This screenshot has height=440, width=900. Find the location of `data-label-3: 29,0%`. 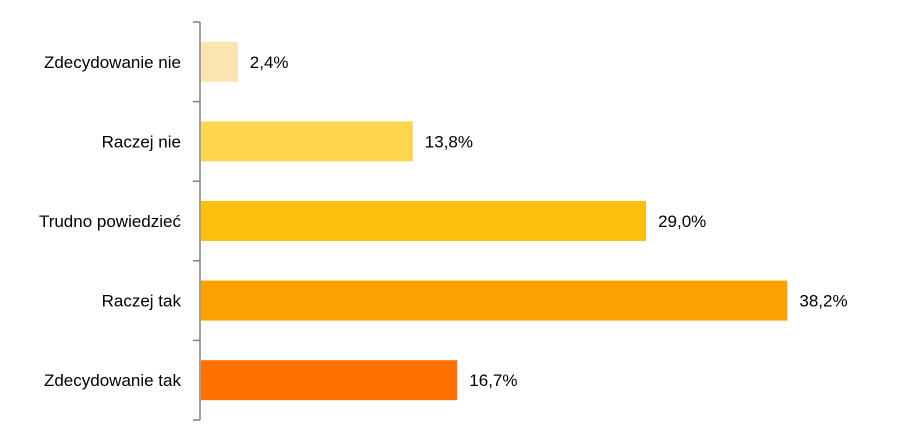

data-label-3: 29,0% is located at coordinates (682, 221).